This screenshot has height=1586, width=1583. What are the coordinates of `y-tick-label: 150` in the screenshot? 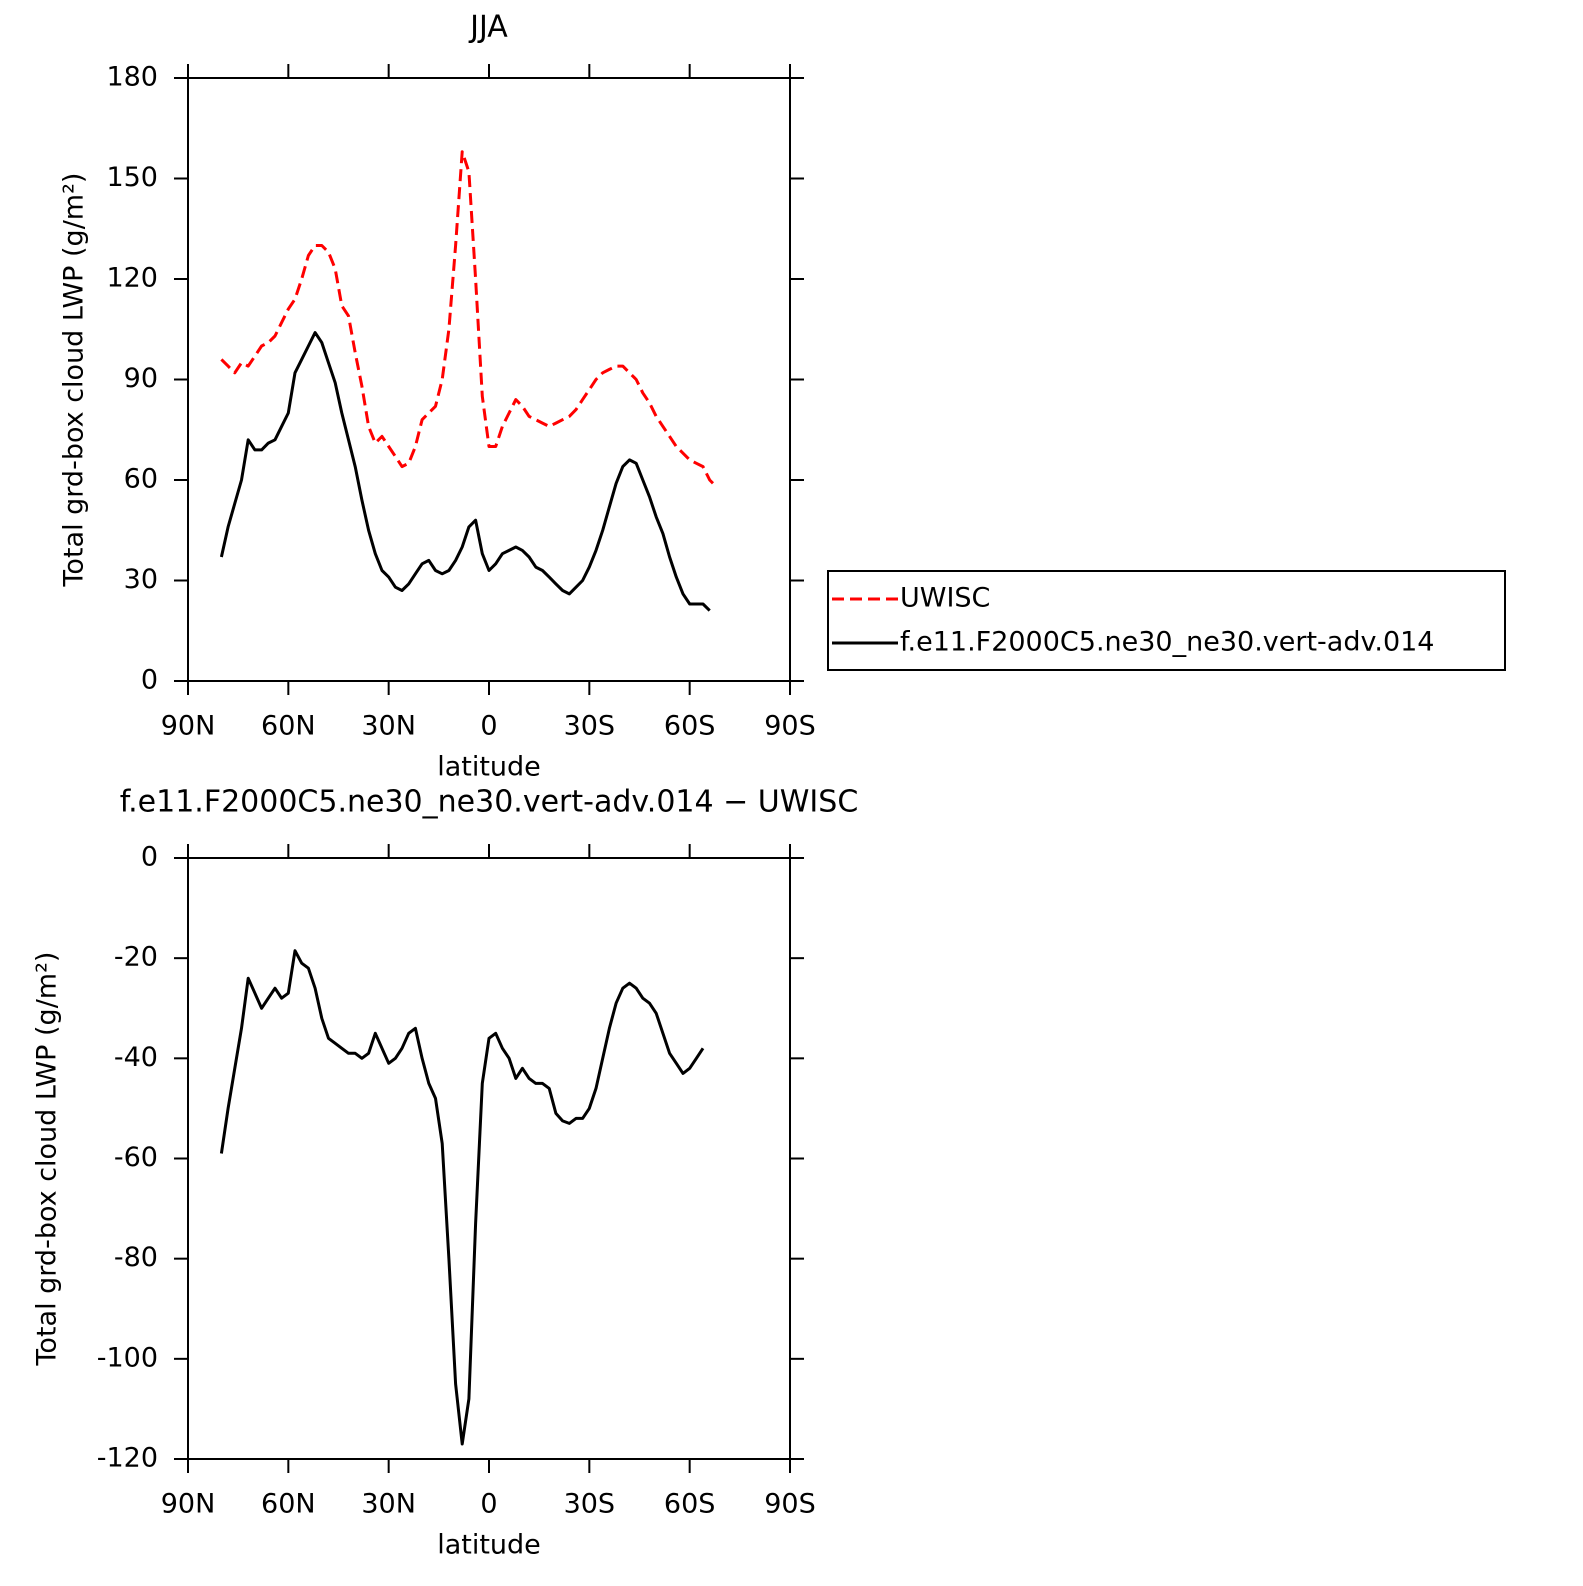 It's located at (132, 177).